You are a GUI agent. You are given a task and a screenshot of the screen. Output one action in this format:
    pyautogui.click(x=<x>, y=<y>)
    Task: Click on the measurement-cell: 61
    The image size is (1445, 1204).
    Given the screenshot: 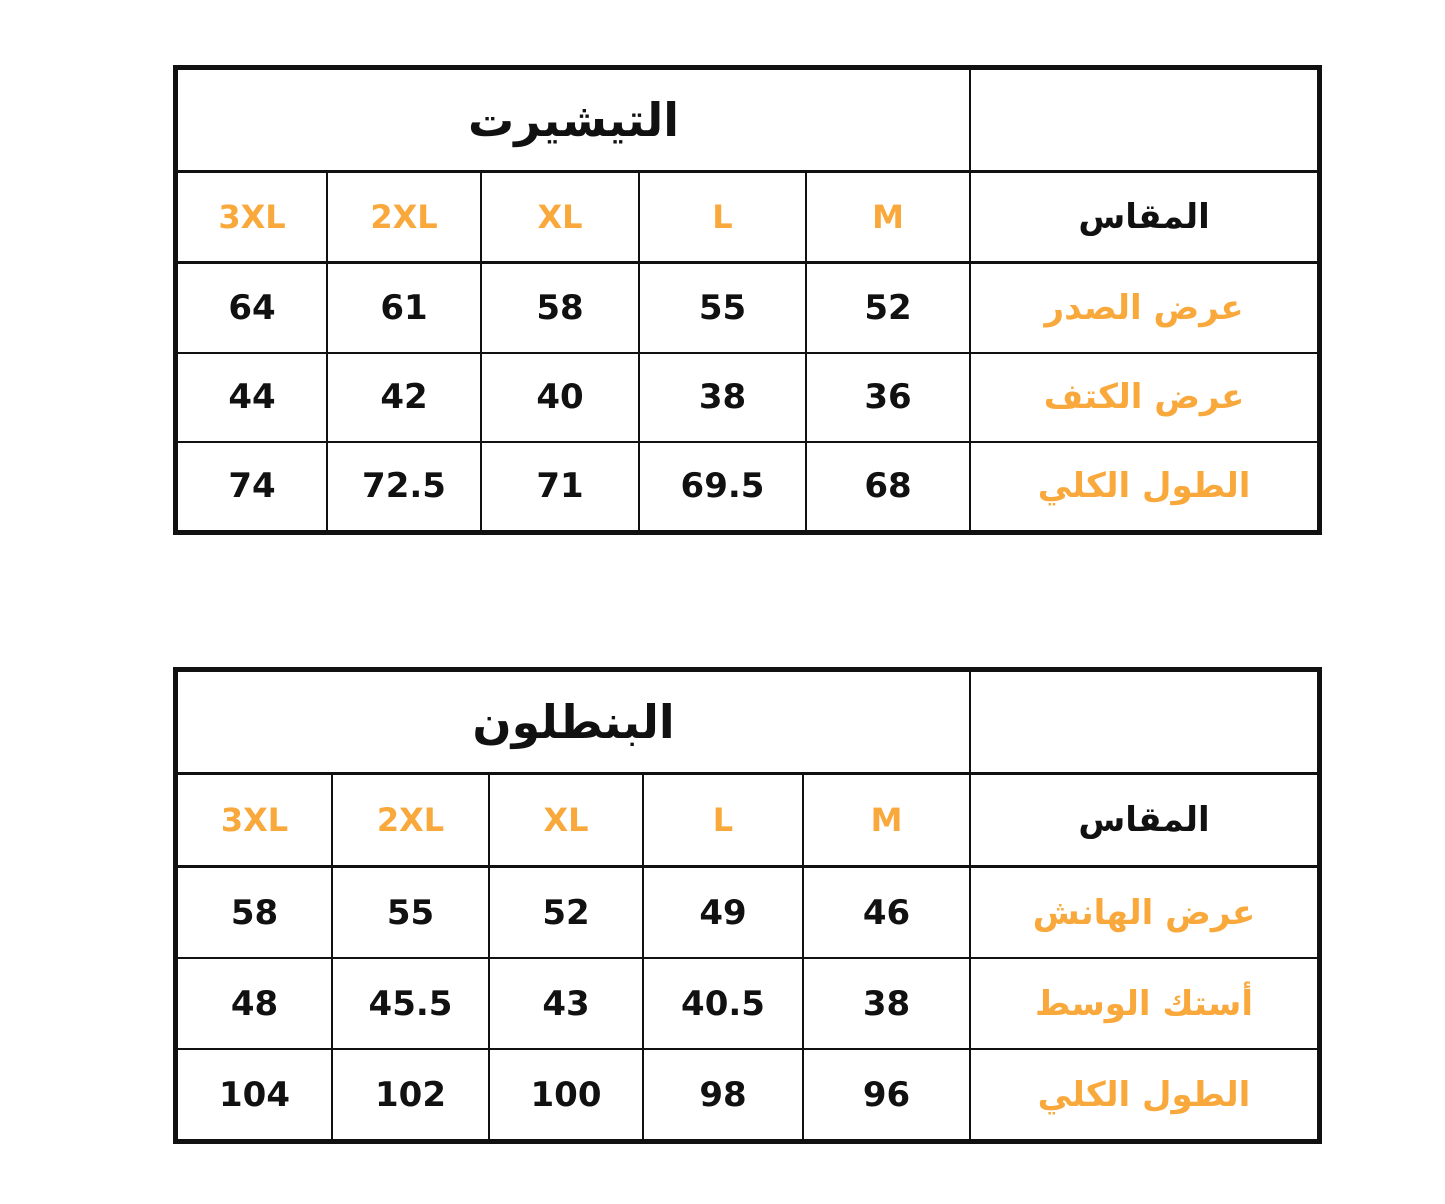 What is the action you would take?
    pyautogui.click(x=404, y=307)
    